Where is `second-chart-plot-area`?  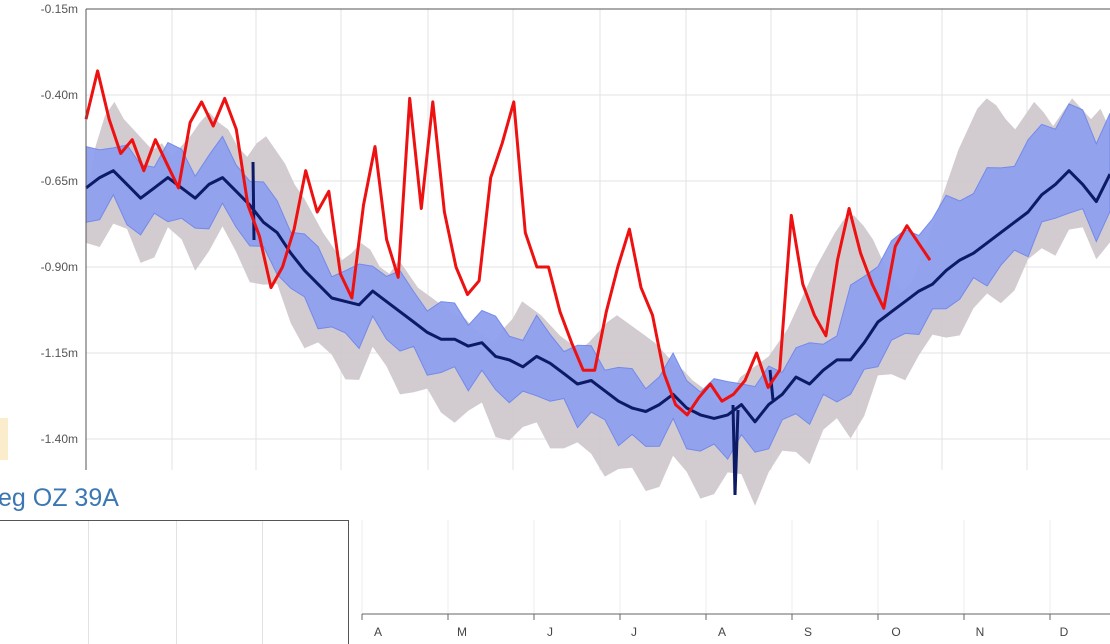 second-chart-plot-area is located at coordinates (174, 582).